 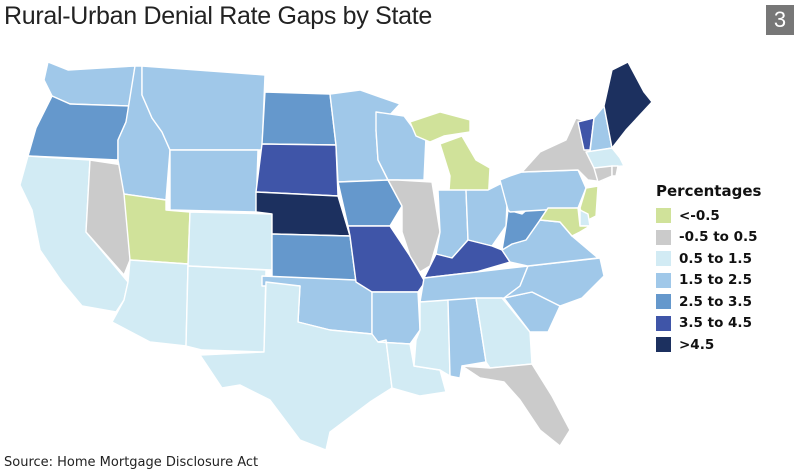 I want to click on state-la, so click(x=412, y=368).